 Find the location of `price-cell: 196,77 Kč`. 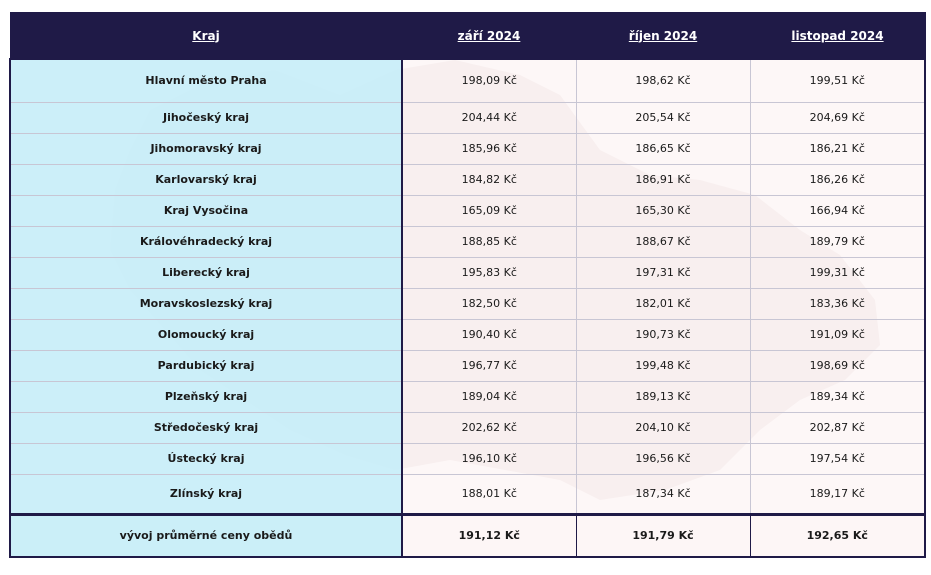

price-cell: 196,77 Kč is located at coordinates (489, 365).